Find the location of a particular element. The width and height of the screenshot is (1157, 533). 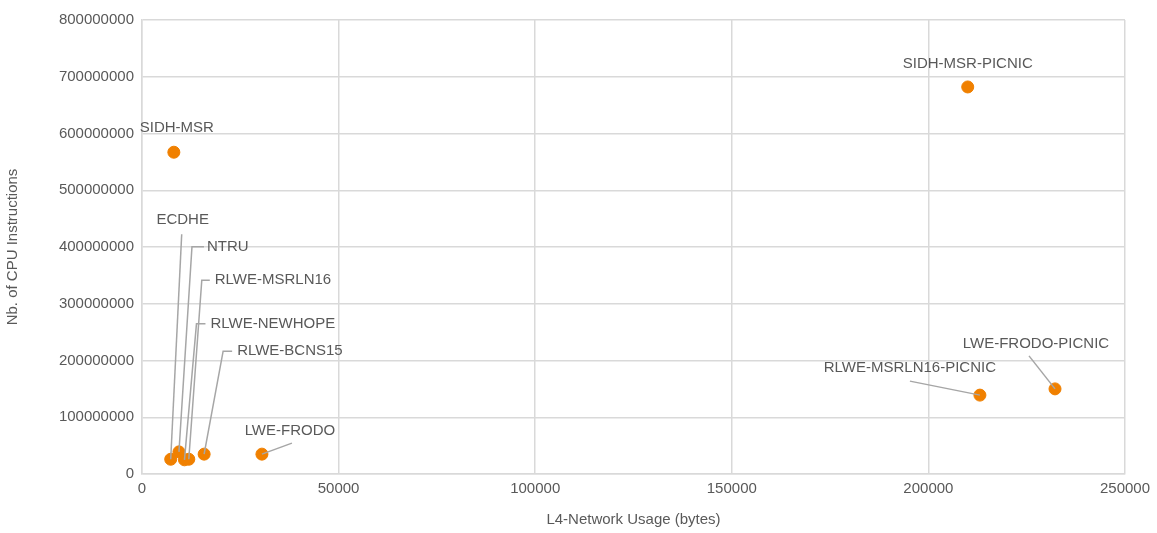

x-tick-label: 200000 is located at coordinates (928, 488).